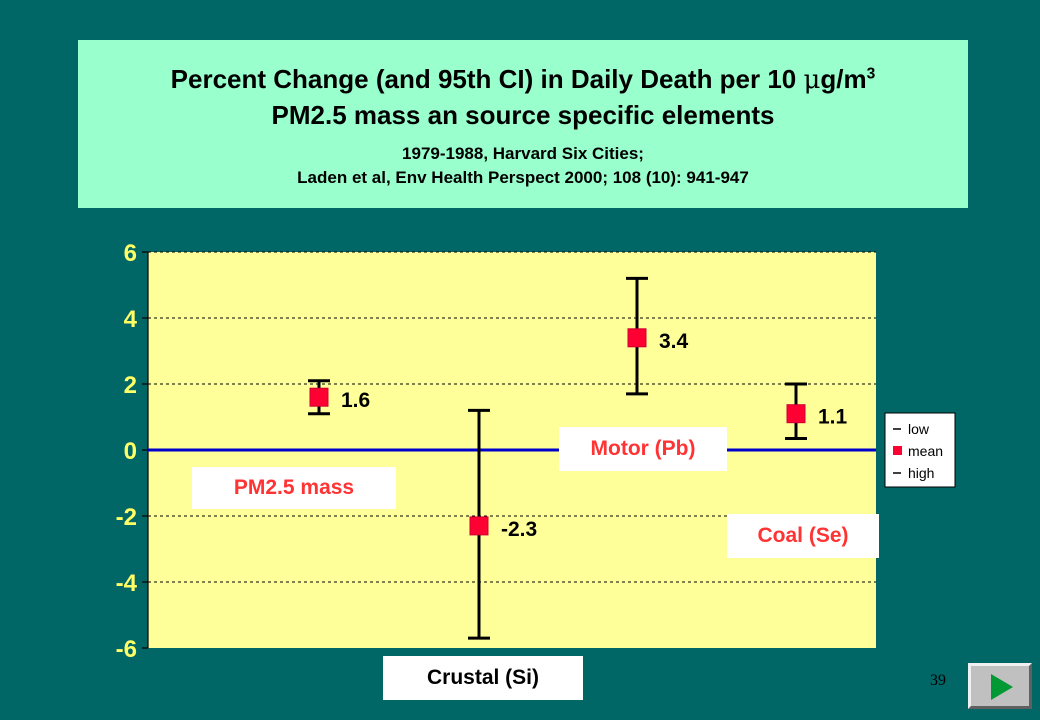  Describe the element at coordinates (127, 583) in the screenshot. I see `y-tick-label: -4` at that location.